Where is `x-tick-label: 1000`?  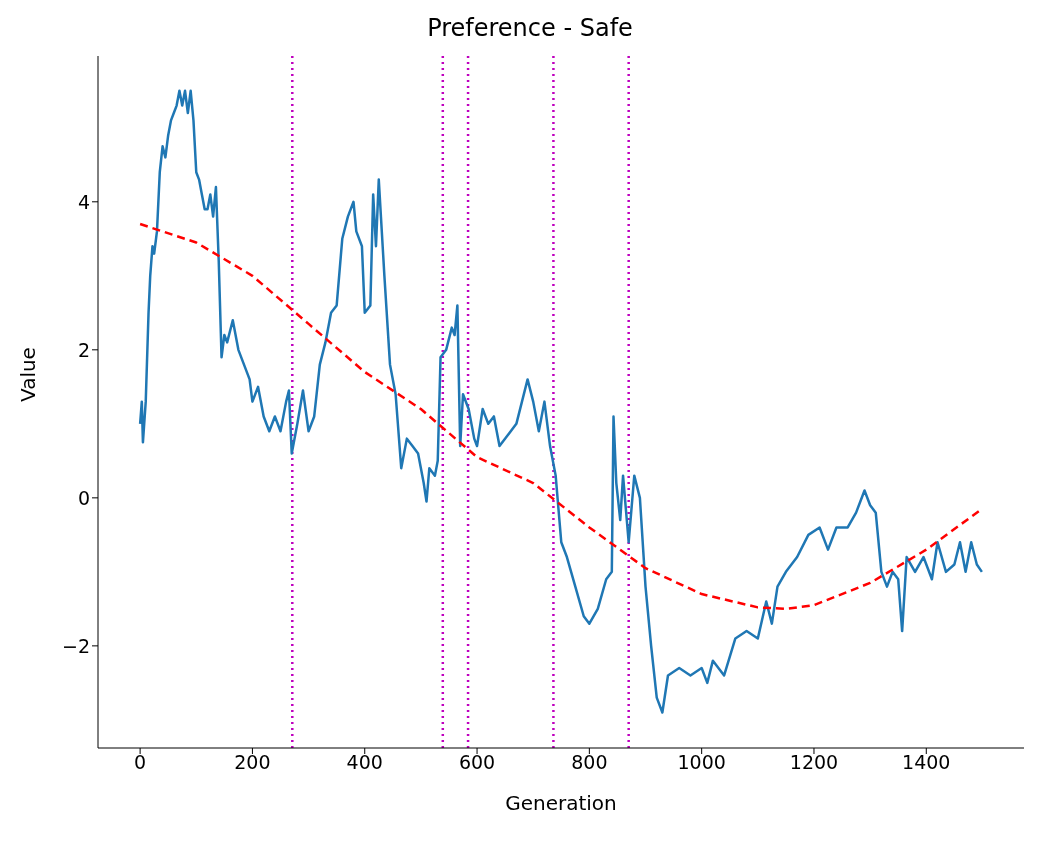 x-tick-label: 1000 is located at coordinates (701, 762).